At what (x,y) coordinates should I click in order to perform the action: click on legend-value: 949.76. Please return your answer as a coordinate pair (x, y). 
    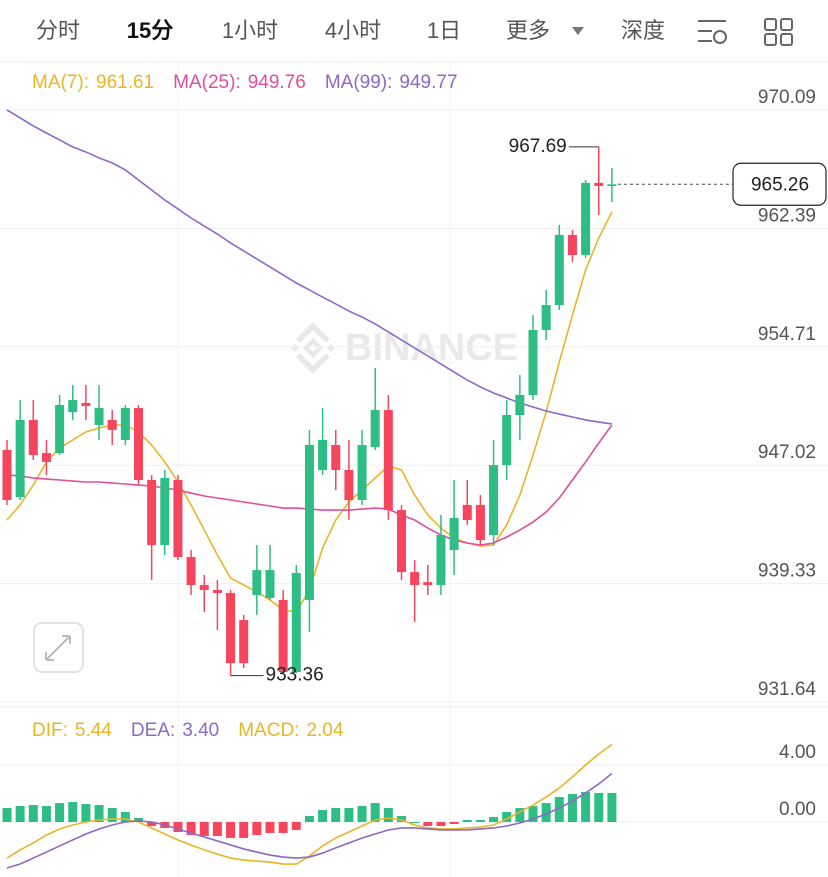
    Looking at the image, I should click on (277, 82).